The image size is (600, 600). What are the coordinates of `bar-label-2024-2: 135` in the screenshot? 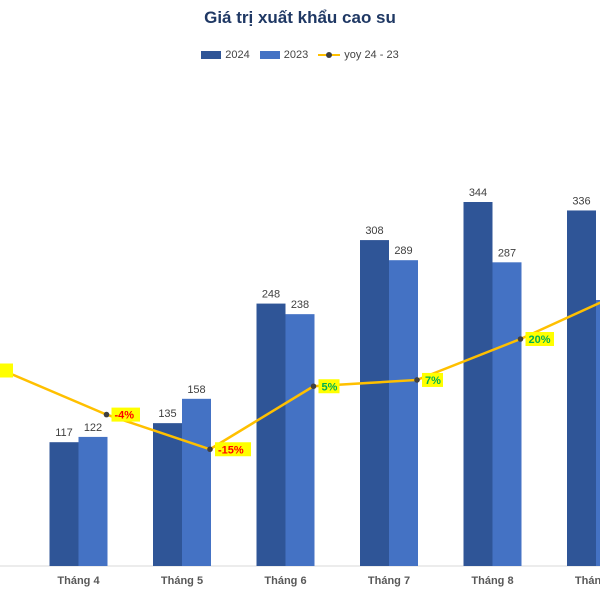 It's located at (167, 414).